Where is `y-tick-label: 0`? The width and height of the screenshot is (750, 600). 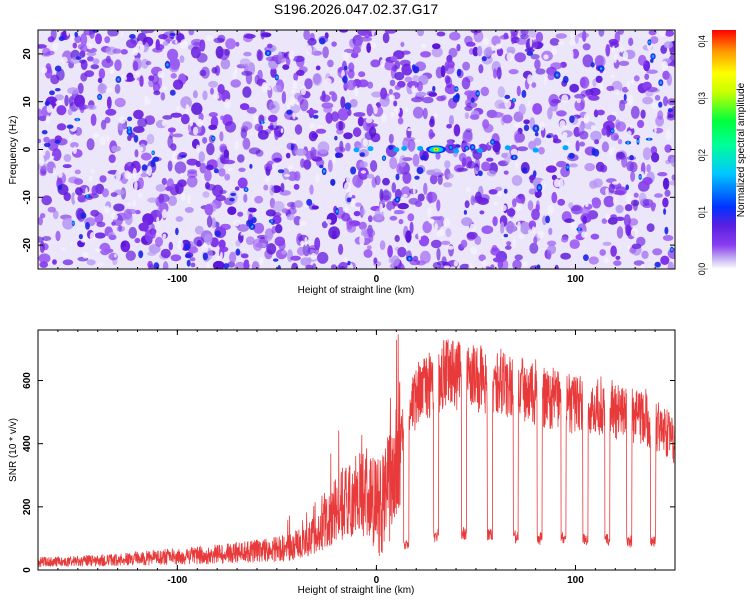
y-tick-label: 0 is located at coordinates (27, 570).